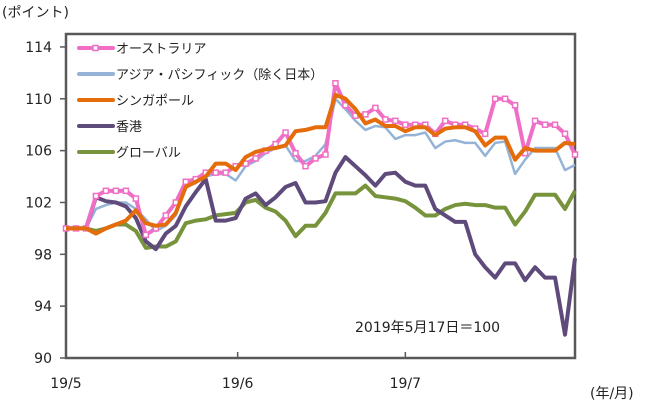  Describe the element at coordinates (427, 328) in the screenshot. I see `annotation: 2019年5月17日＝100` at that location.